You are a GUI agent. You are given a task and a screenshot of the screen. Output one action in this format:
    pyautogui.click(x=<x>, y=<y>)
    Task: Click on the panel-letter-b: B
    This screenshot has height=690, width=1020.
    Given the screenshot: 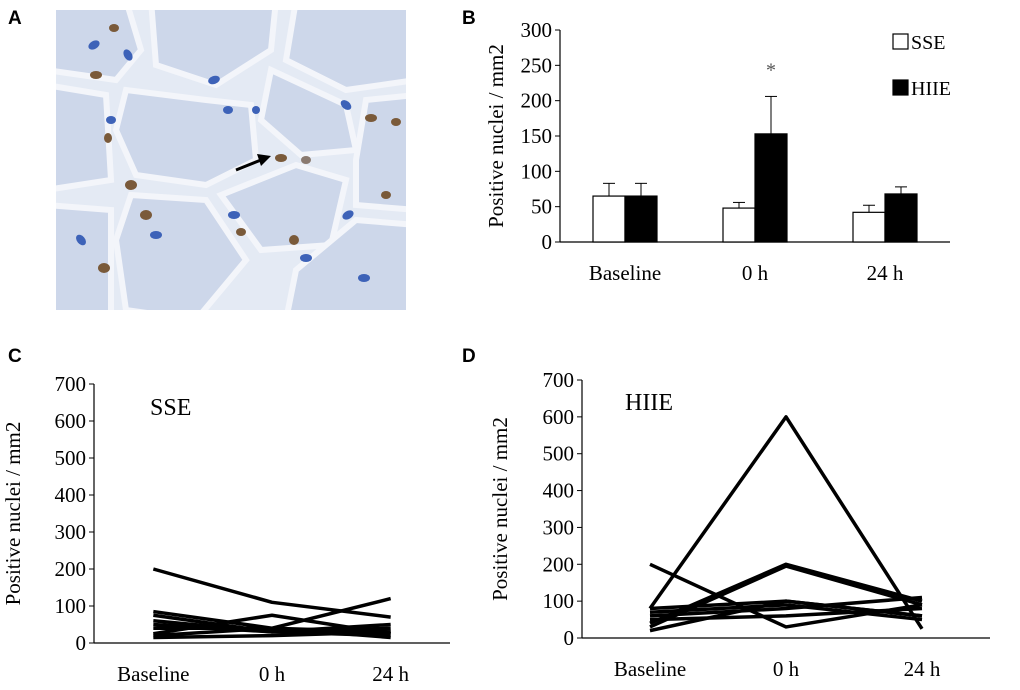 What is the action you would take?
    pyautogui.click(x=469, y=18)
    